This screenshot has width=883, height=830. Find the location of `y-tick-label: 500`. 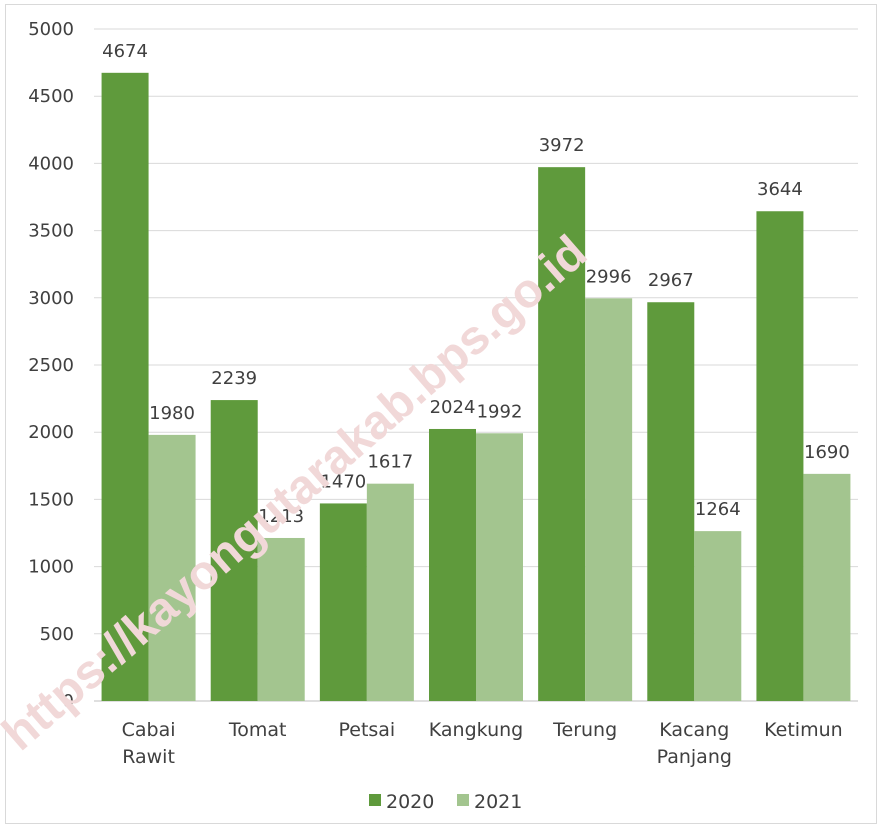

y-tick-label: 500 is located at coordinates (57, 634).